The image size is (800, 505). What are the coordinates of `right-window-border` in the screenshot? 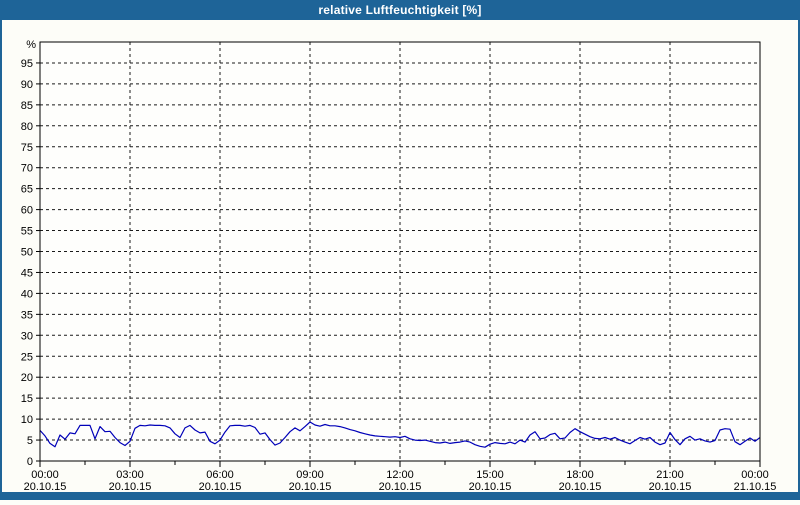 It's located at (799, 260).